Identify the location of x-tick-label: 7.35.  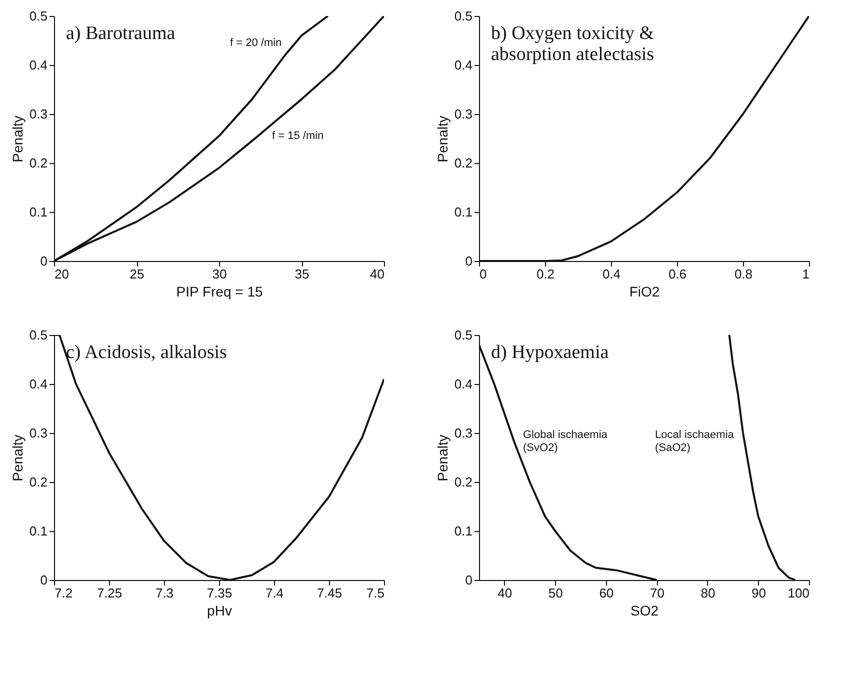
(219, 593).